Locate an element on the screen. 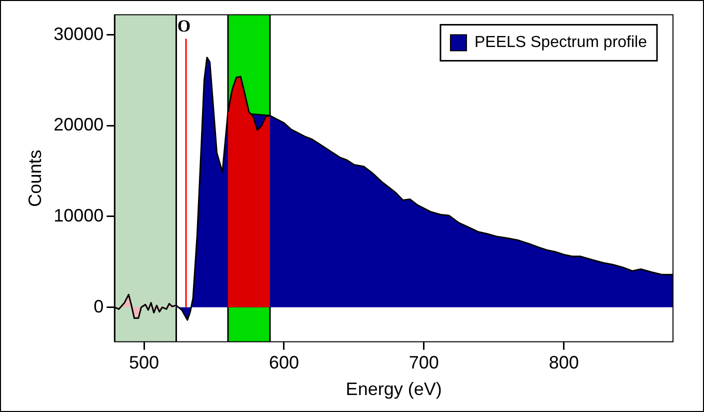 The height and width of the screenshot is (412, 704). y-tick-label: 30000 is located at coordinates (79, 34).